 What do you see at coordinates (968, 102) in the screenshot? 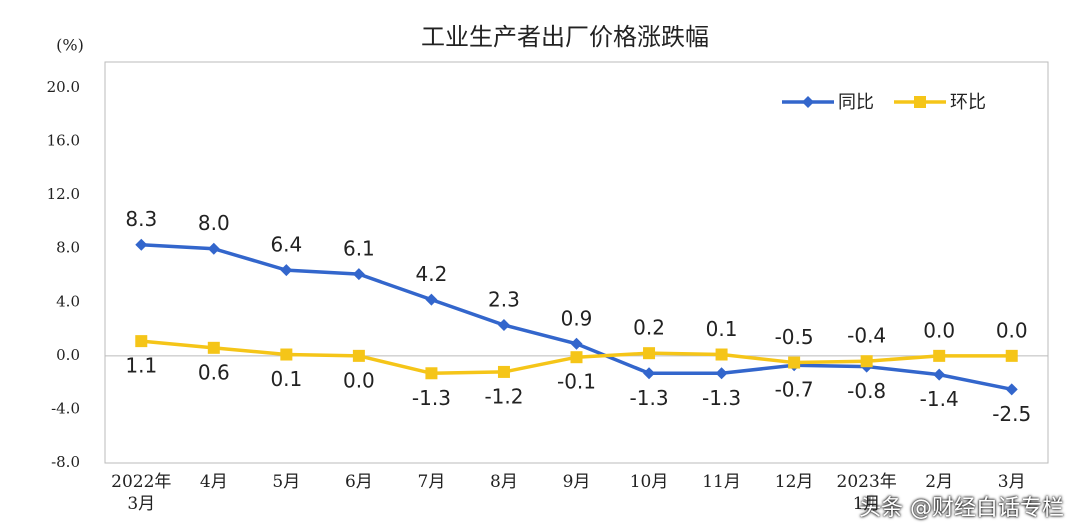
I see `legend-label: 环比` at bounding box center [968, 102].